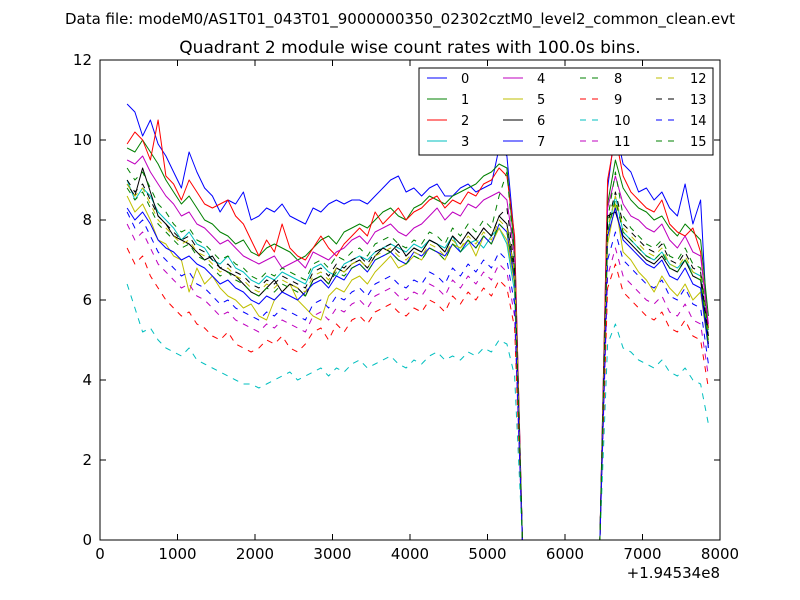 The image size is (800, 600). I want to click on x-tick-label: 3000, so click(332, 554).